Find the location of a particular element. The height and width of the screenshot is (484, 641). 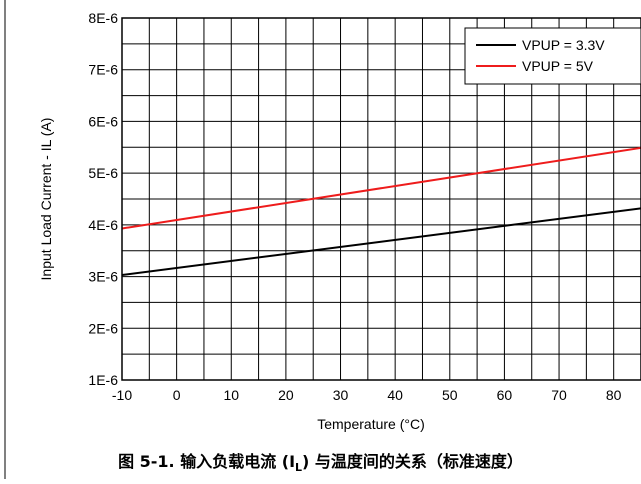

x-tick-label: 40 is located at coordinates (395, 395).